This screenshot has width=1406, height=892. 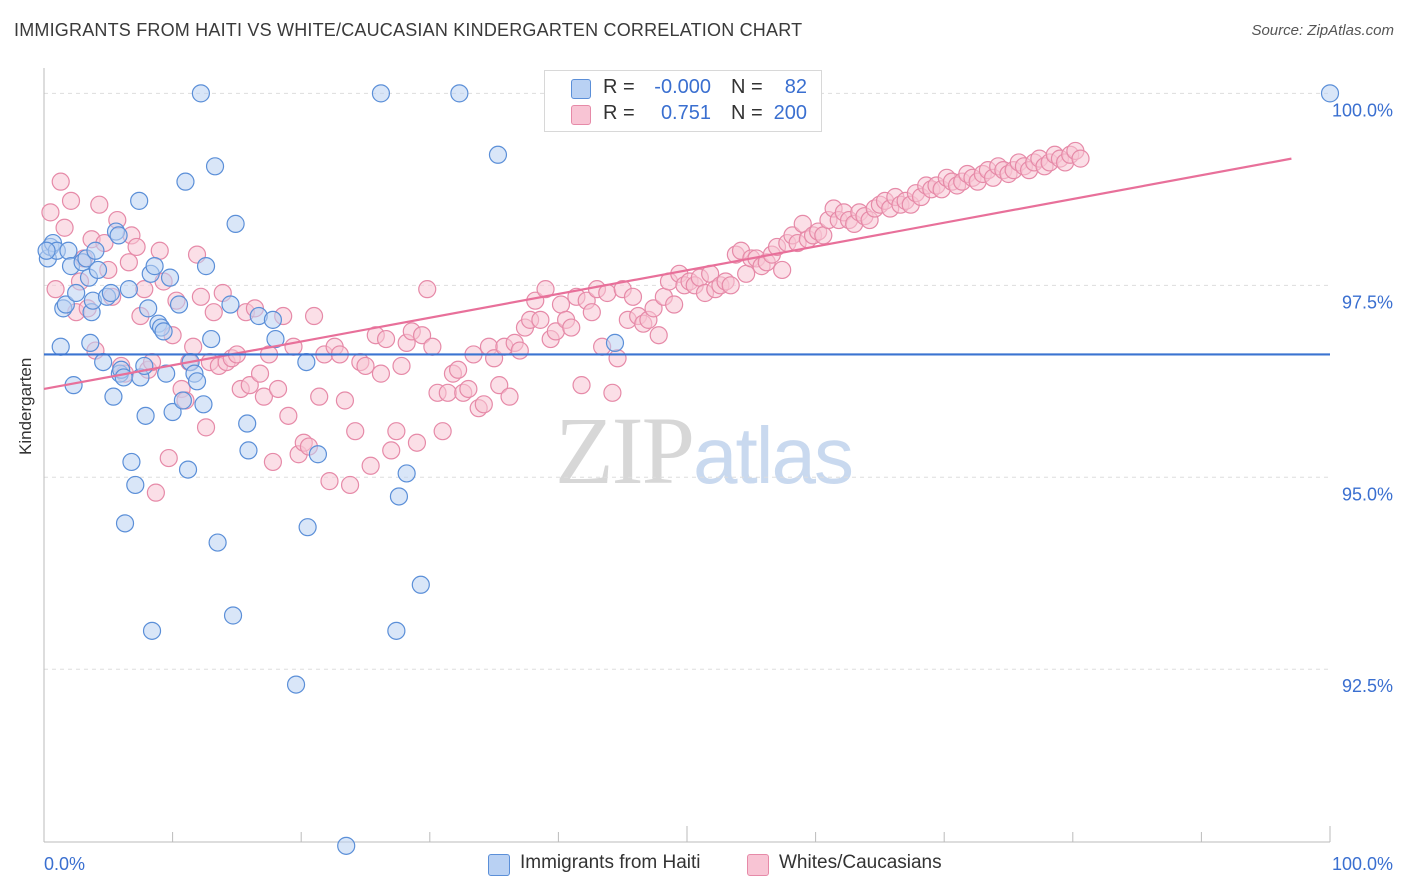 I want to click on legend-label-haiti: Immigrants from Haiti, so click(x=610, y=862).